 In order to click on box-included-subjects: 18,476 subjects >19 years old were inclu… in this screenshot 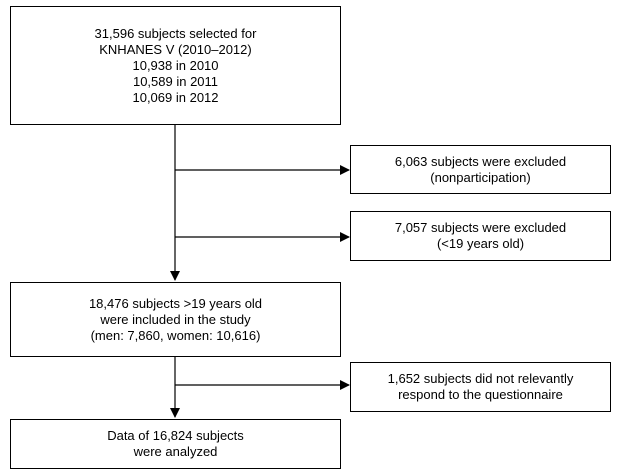, I will do `click(175, 319)`.